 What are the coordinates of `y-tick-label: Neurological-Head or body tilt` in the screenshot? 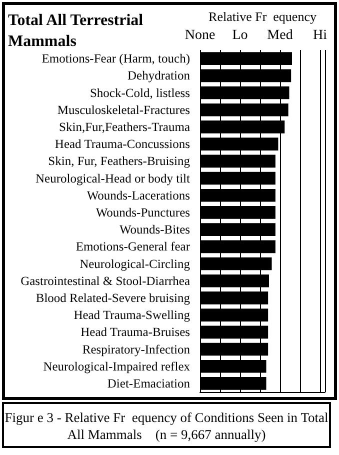 It's located at (113, 178).